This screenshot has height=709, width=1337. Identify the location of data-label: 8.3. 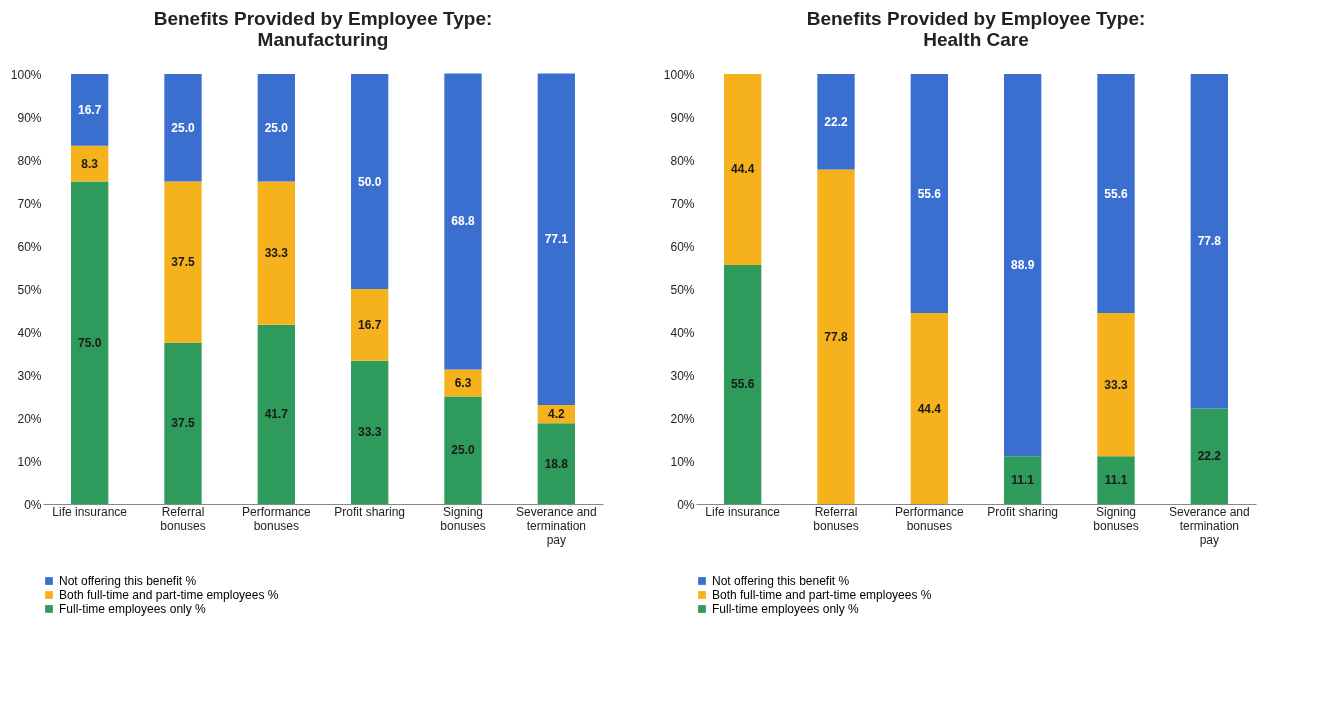
(90, 163).